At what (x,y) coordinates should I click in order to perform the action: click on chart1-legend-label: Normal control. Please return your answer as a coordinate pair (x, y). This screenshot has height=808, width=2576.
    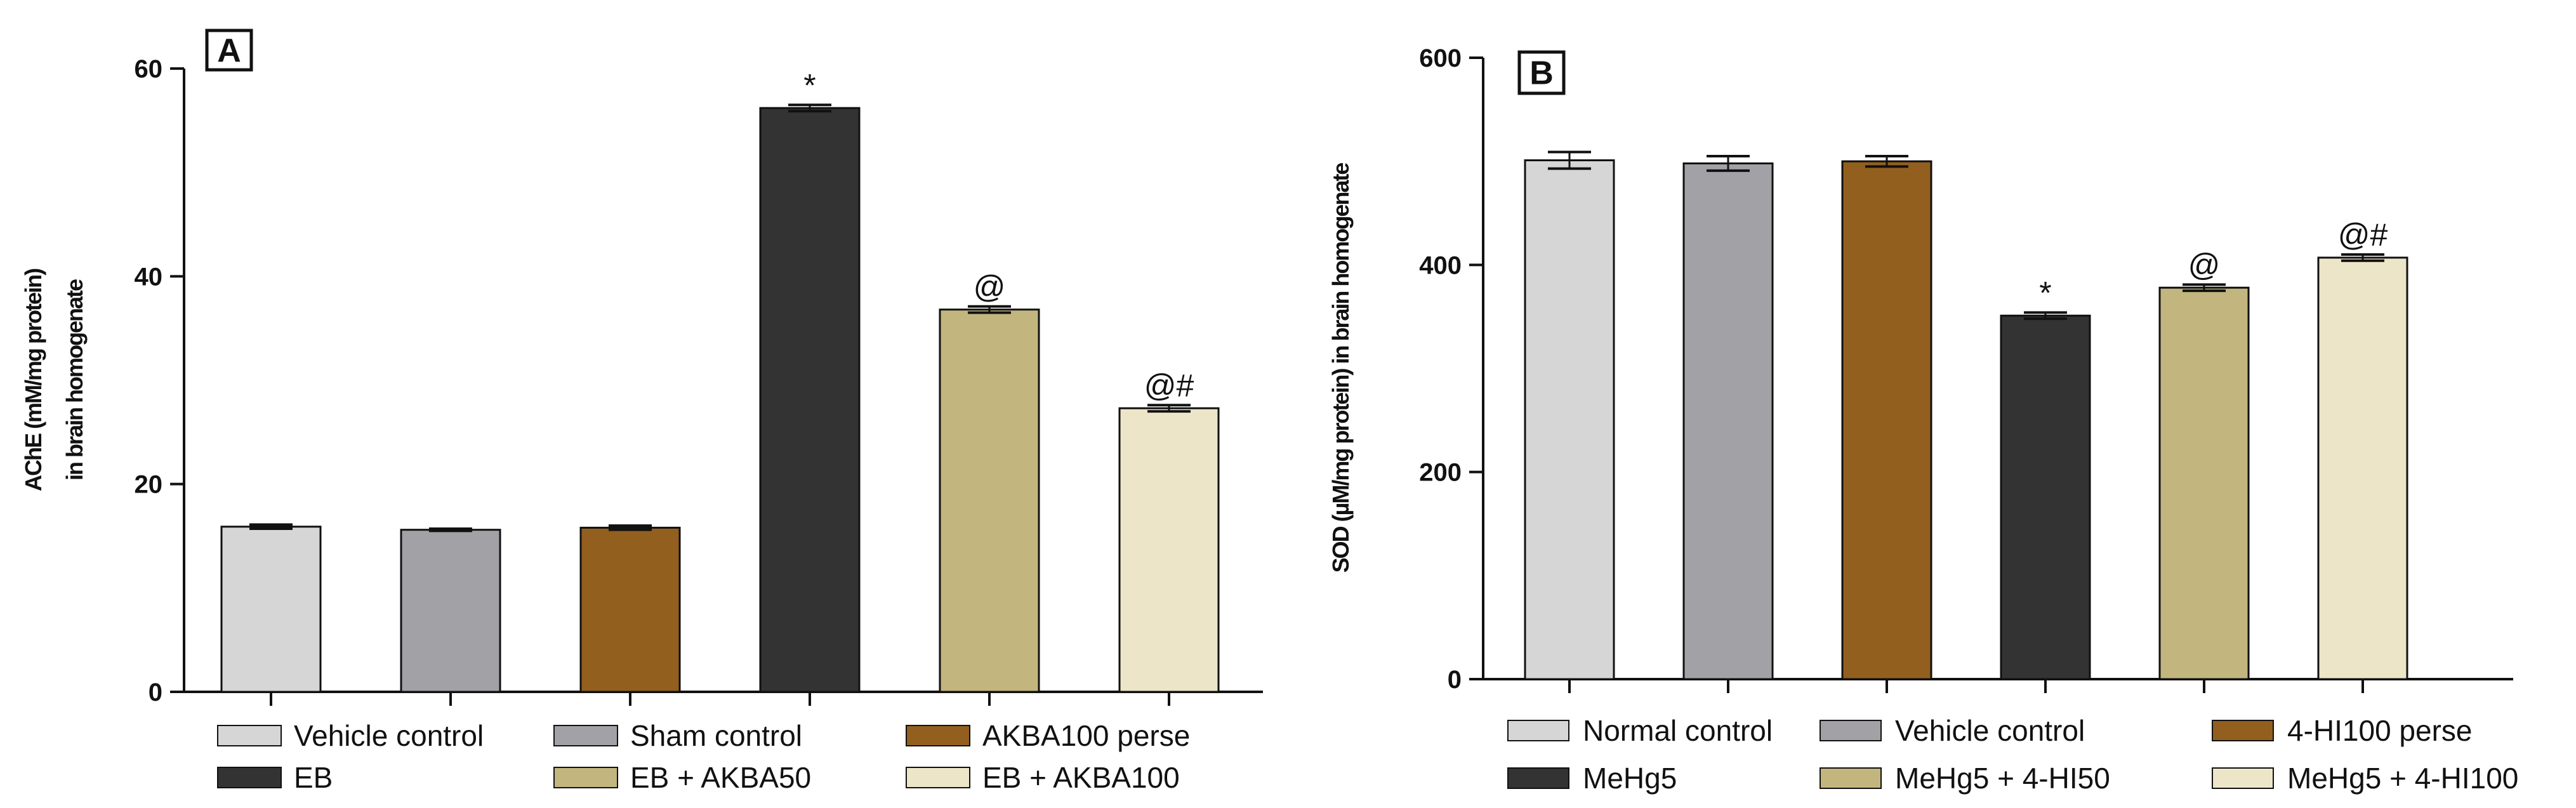
    Looking at the image, I should click on (1678, 730).